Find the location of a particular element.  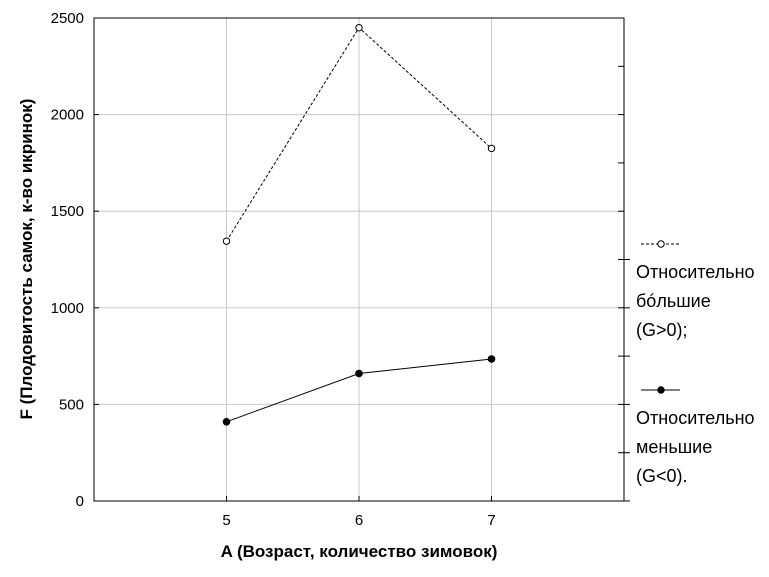

y-tick-label: 1000 is located at coordinates (67, 308).